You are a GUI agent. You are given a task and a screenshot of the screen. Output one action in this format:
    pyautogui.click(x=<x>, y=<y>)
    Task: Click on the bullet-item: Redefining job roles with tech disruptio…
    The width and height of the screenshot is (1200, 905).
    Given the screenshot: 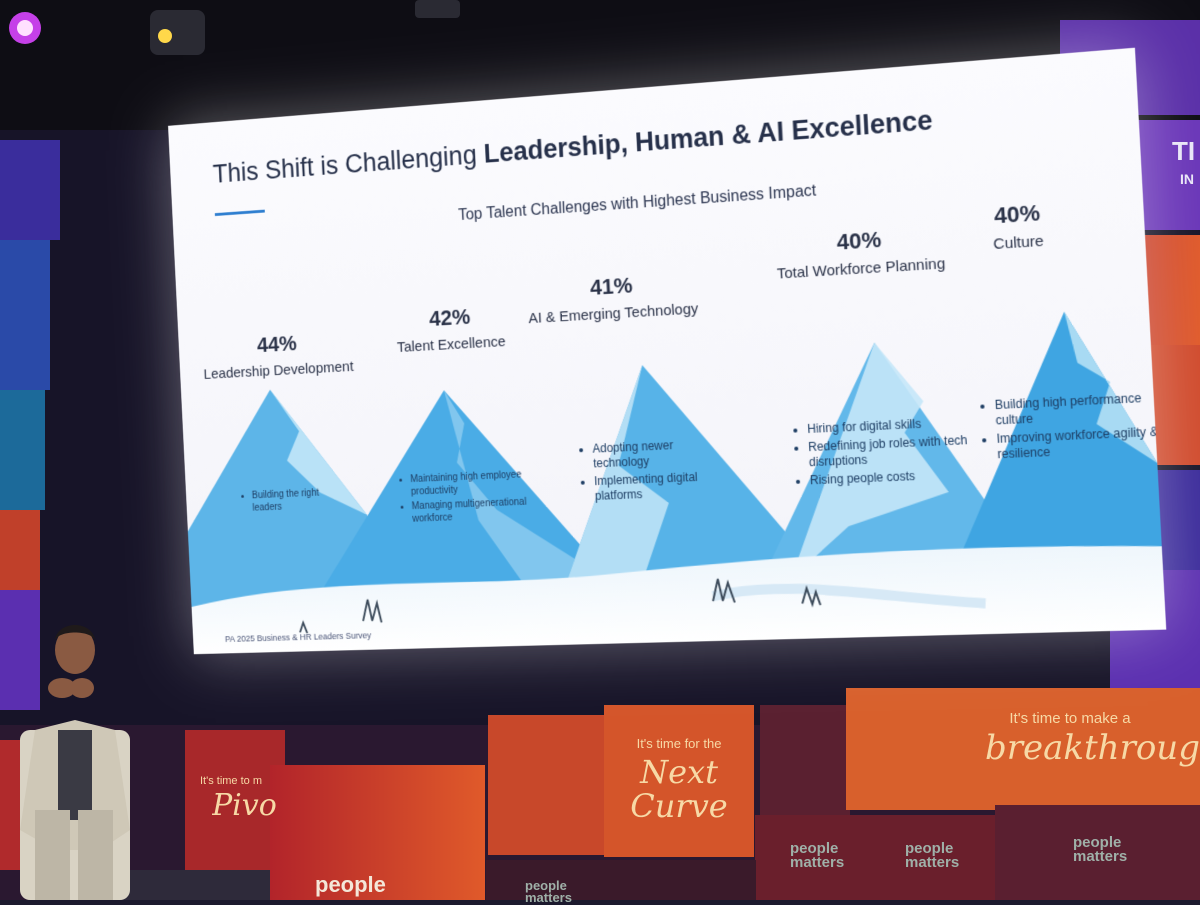 What is the action you would take?
    pyautogui.click(x=895, y=451)
    